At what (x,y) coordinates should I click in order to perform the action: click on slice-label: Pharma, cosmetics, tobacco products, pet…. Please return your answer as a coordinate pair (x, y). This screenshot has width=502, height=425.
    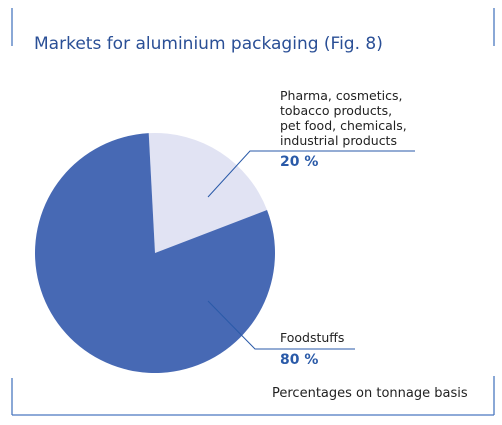
    Looking at the image, I should click on (343, 118).